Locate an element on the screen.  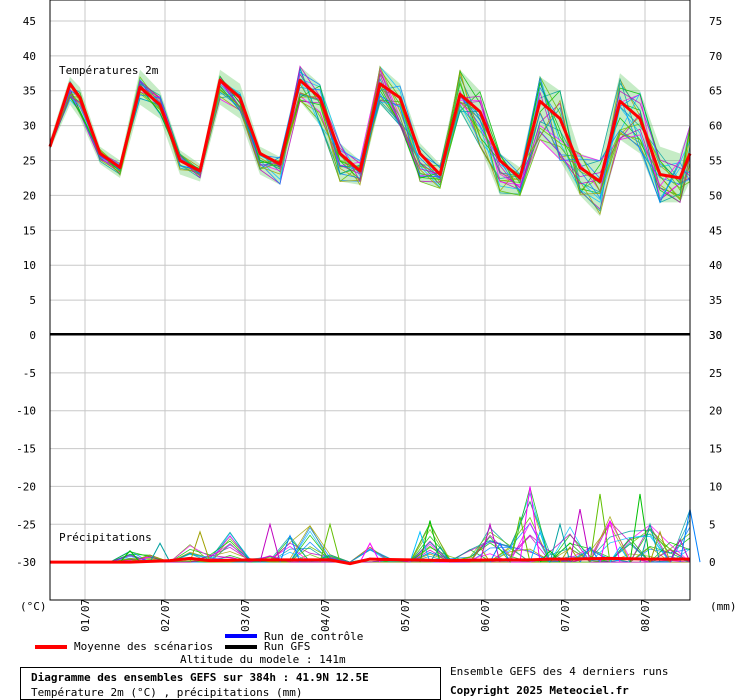
temp-right-tick-label: 30 is located at coordinates (715, 335).